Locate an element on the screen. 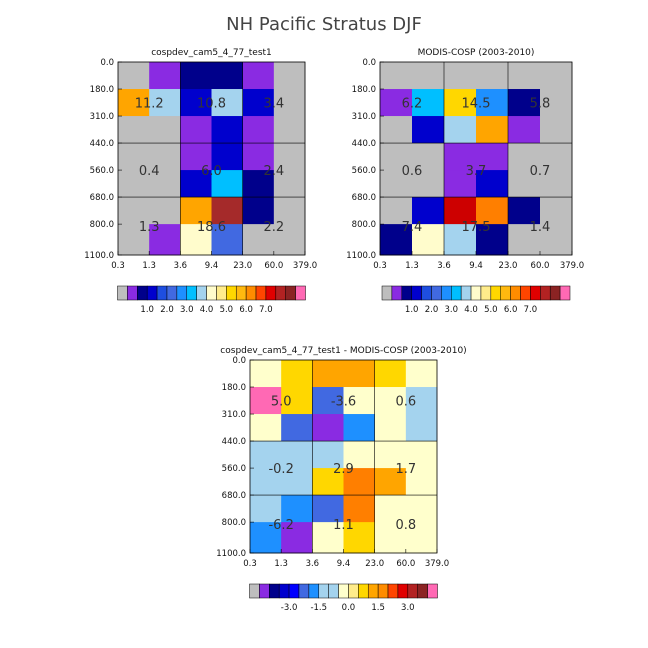 This screenshot has height=648, width=648. box-value-label: 3.4 is located at coordinates (273, 104).